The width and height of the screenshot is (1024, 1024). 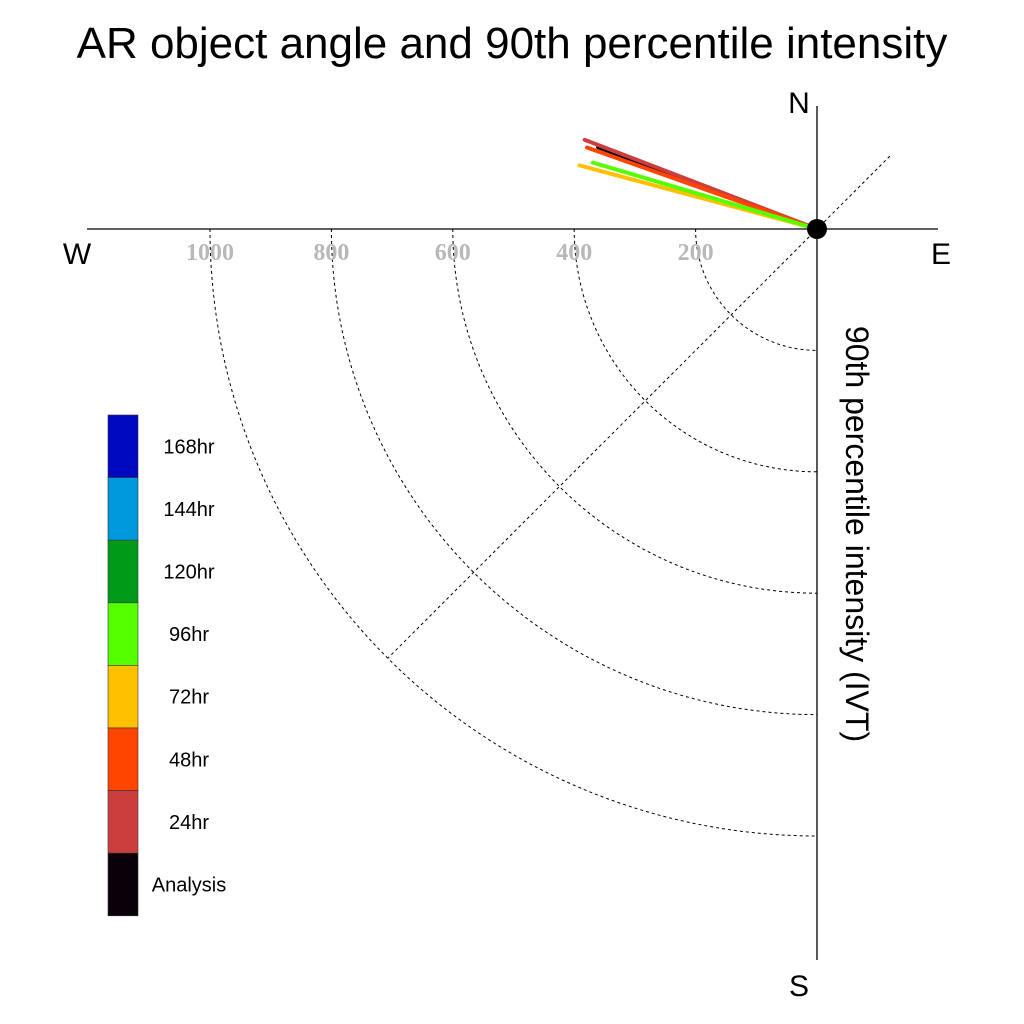 I want to click on legend-swatch-48hr, so click(x=123, y=759).